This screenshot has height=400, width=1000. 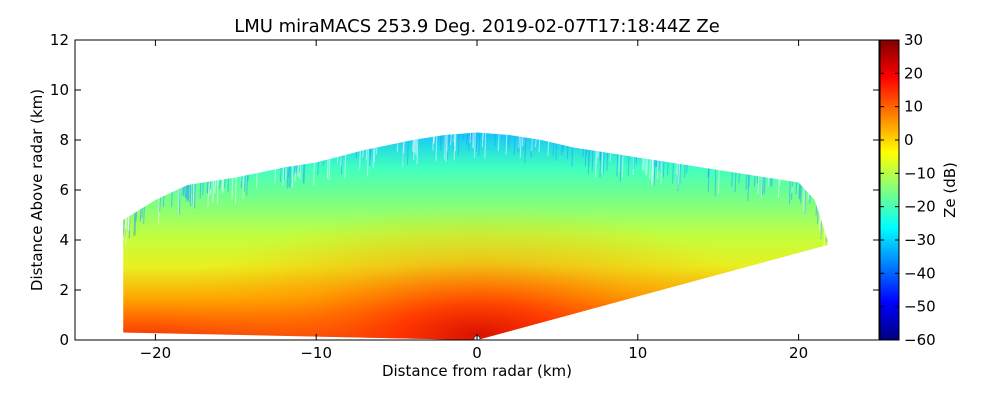 What do you see at coordinates (37, 190) in the screenshot?
I see `y-axis-label: Distance Above radar (km)` at bounding box center [37, 190].